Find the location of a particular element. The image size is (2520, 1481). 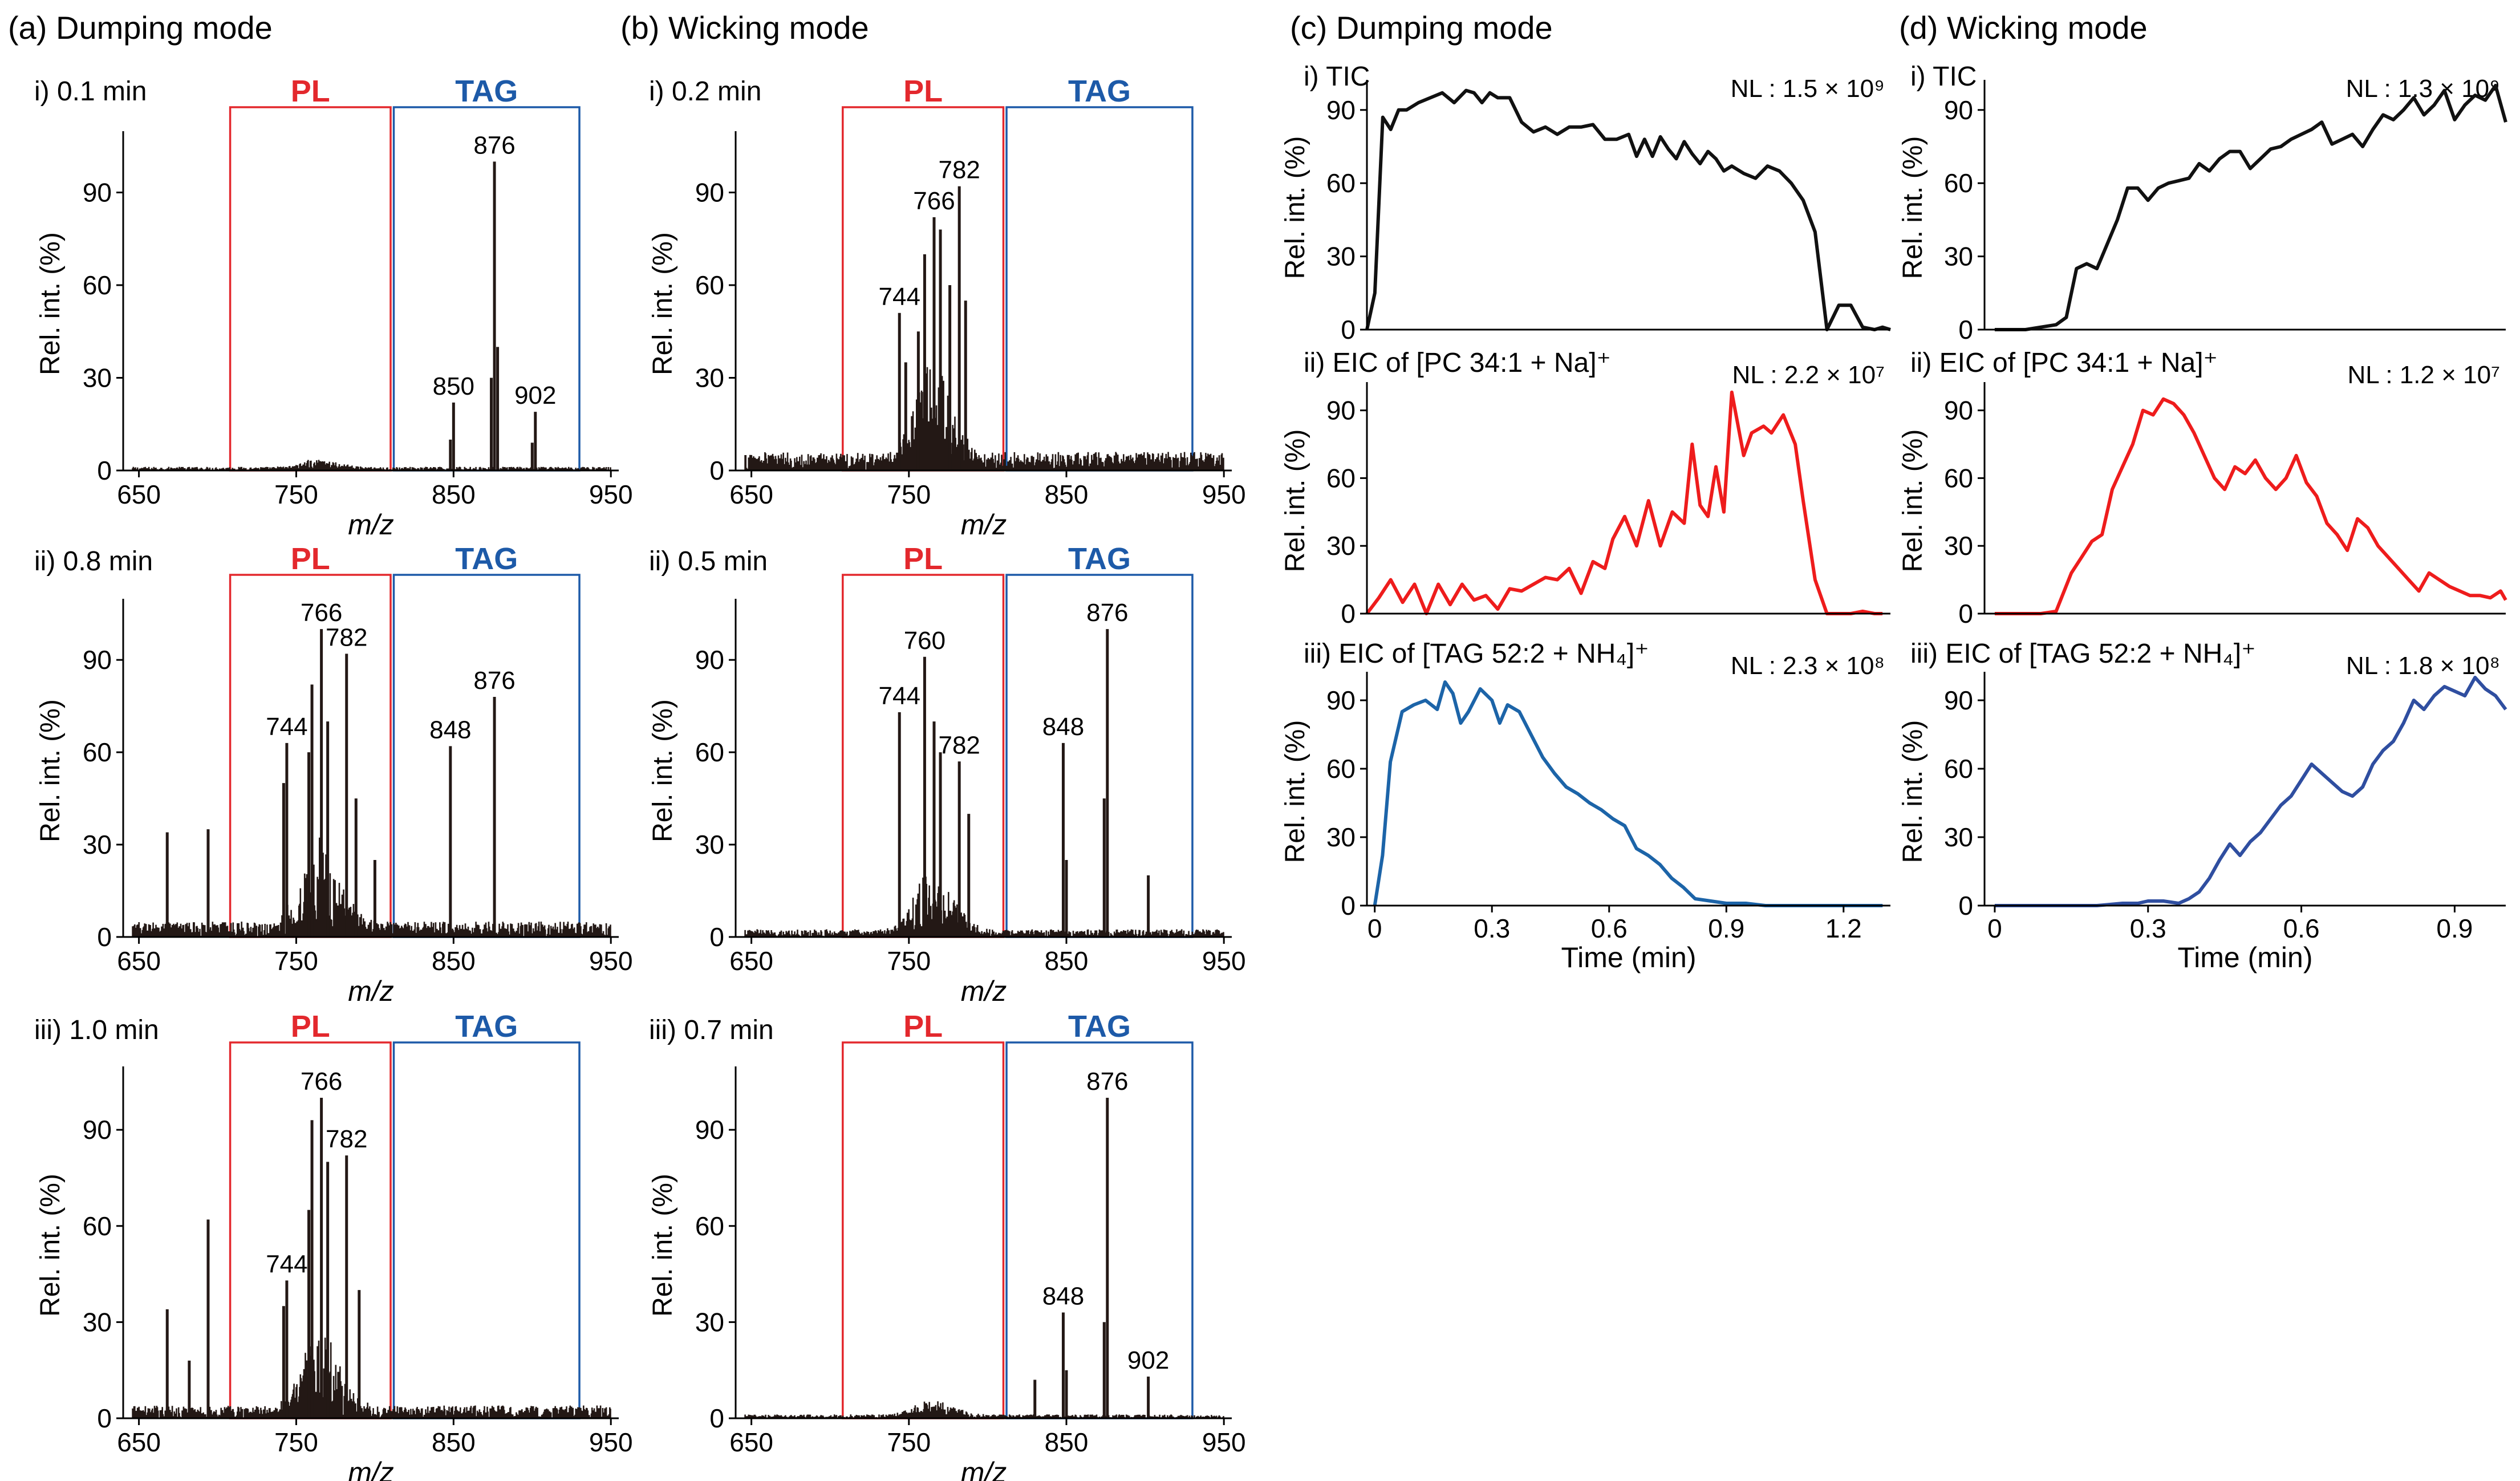

pl-box is located at coordinates (310, 289).